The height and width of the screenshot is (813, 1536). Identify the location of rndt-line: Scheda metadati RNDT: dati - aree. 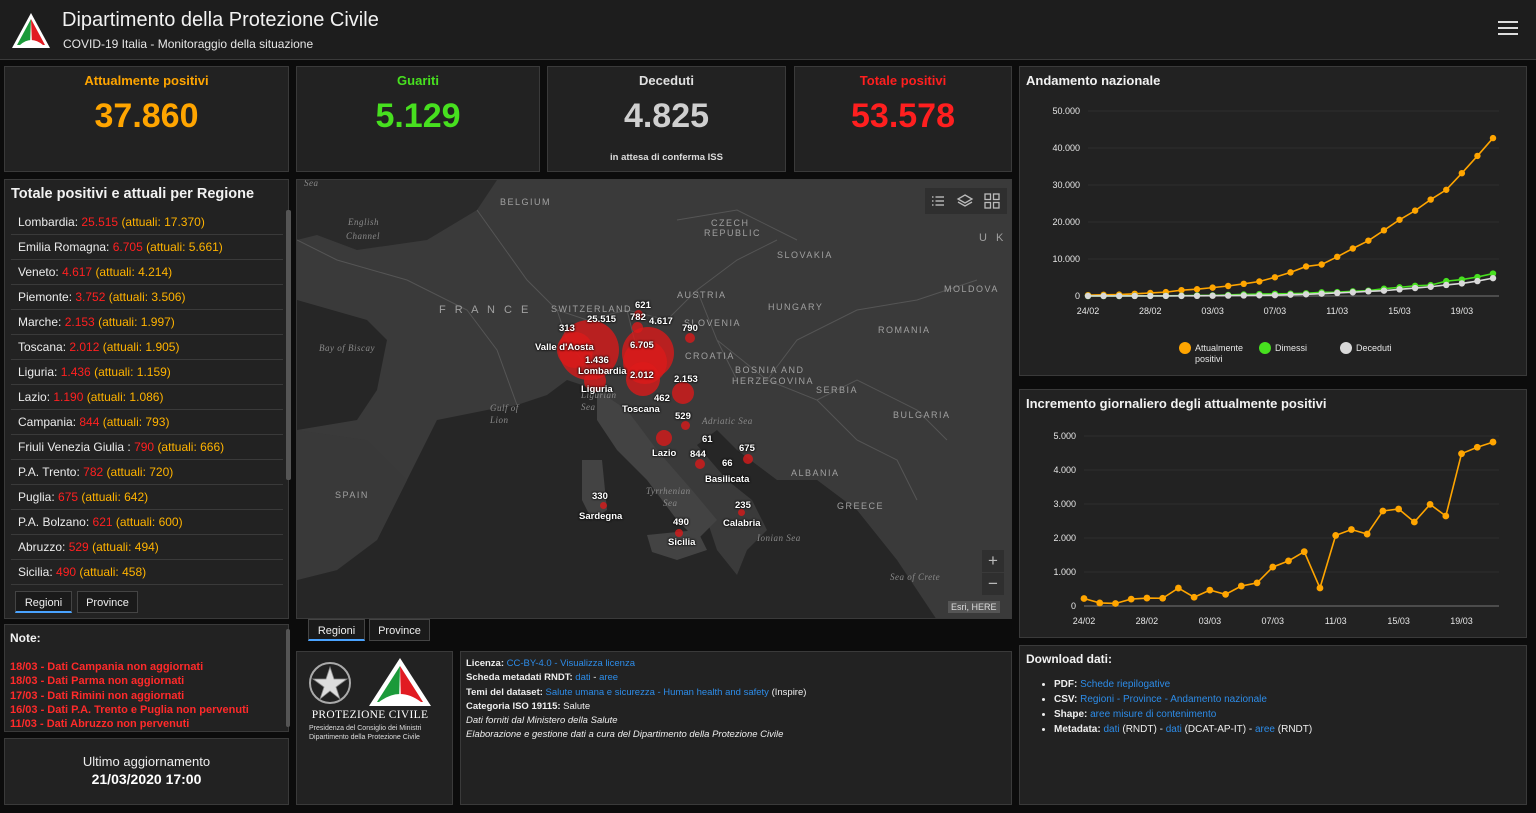
(738, 678).